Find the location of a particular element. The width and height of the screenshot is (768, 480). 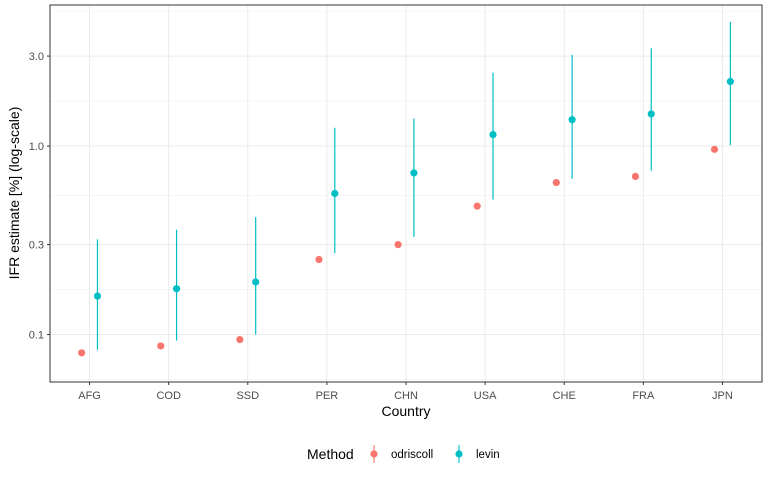

legend-key-levin-dot is located at coordinates (459, 454).